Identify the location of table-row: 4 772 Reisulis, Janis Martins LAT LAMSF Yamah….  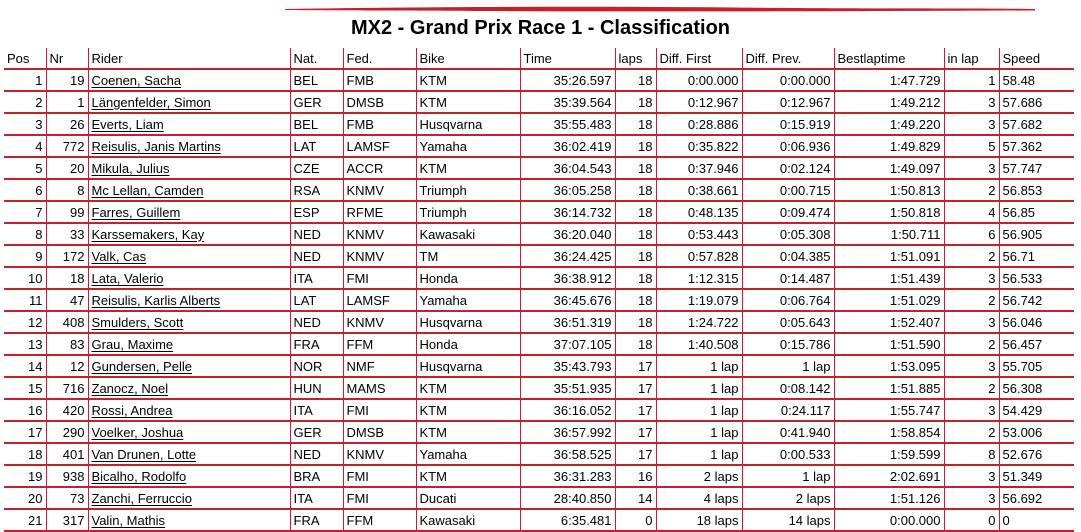
(539, 146).